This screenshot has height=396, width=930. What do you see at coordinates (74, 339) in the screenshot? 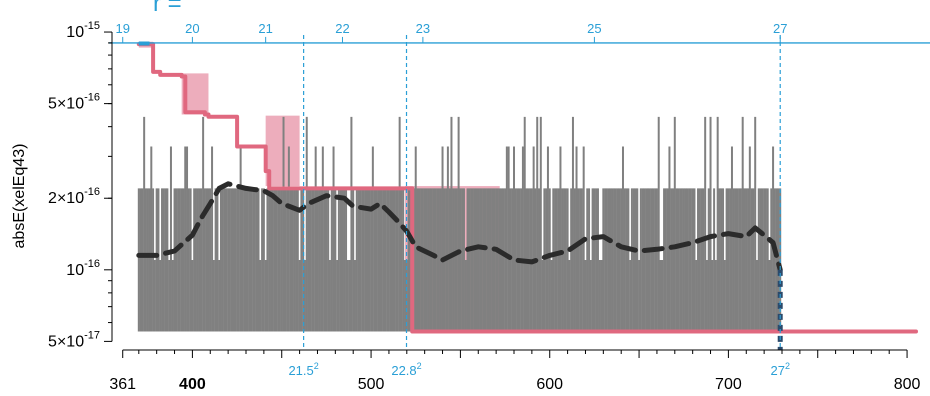
I see `y-tick-label: 5×10⁻¹⁷` at bounding box center [74, 339].